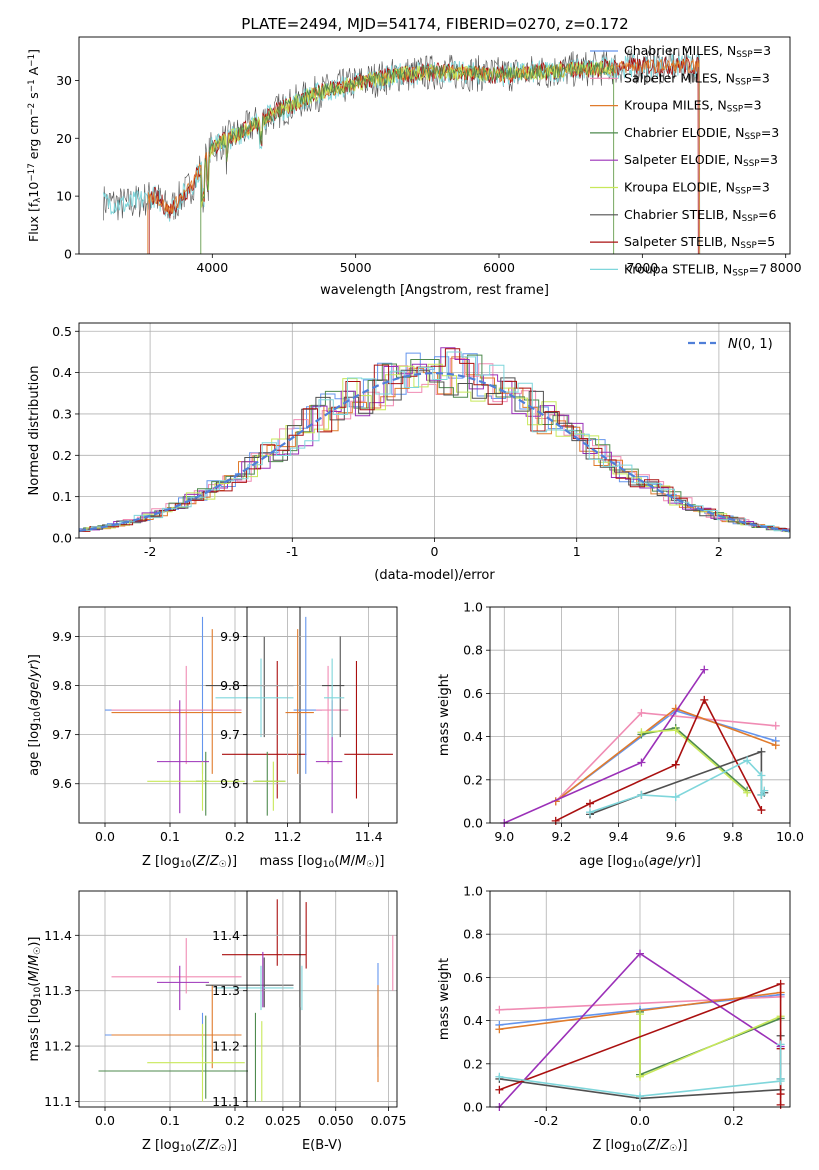  Describe the element at coordinates (68, 254) in the screenshot. I see `y-tick-label: 0` at that location.